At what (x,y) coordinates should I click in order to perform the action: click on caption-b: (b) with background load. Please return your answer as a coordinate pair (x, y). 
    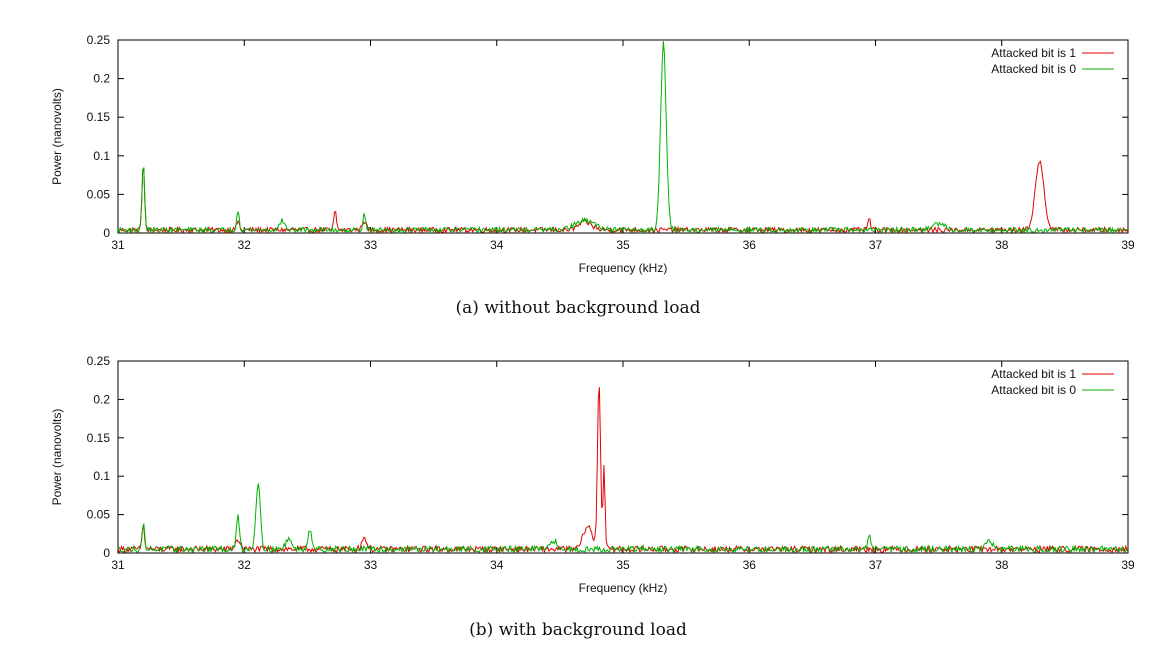
    Looking at the image, I should click on (578, 630).